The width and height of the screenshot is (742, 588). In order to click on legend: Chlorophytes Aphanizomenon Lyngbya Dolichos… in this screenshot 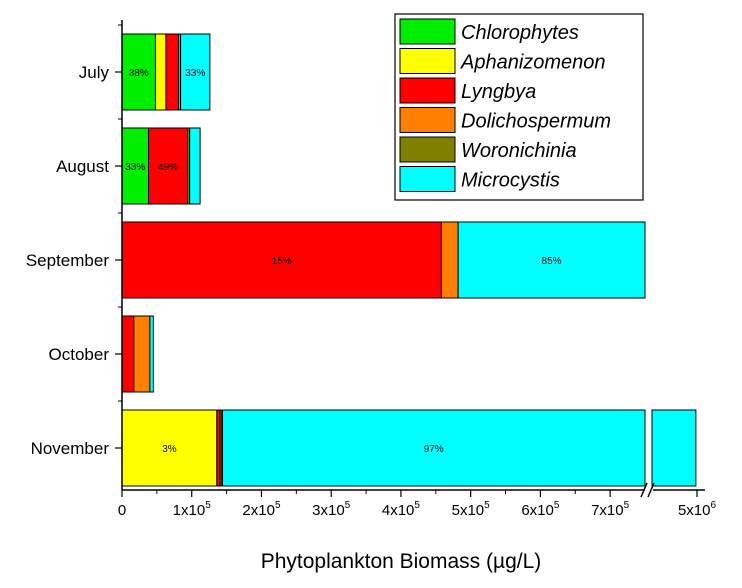, I will do `click(519, 107)`.